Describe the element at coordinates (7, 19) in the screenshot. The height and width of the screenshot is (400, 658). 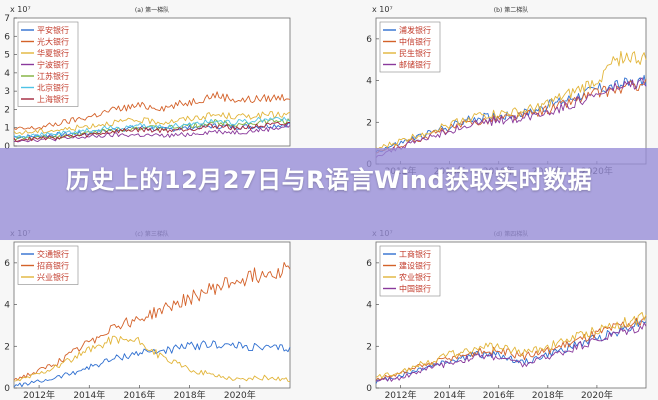
I see `y-tick-label: 7` at that location.